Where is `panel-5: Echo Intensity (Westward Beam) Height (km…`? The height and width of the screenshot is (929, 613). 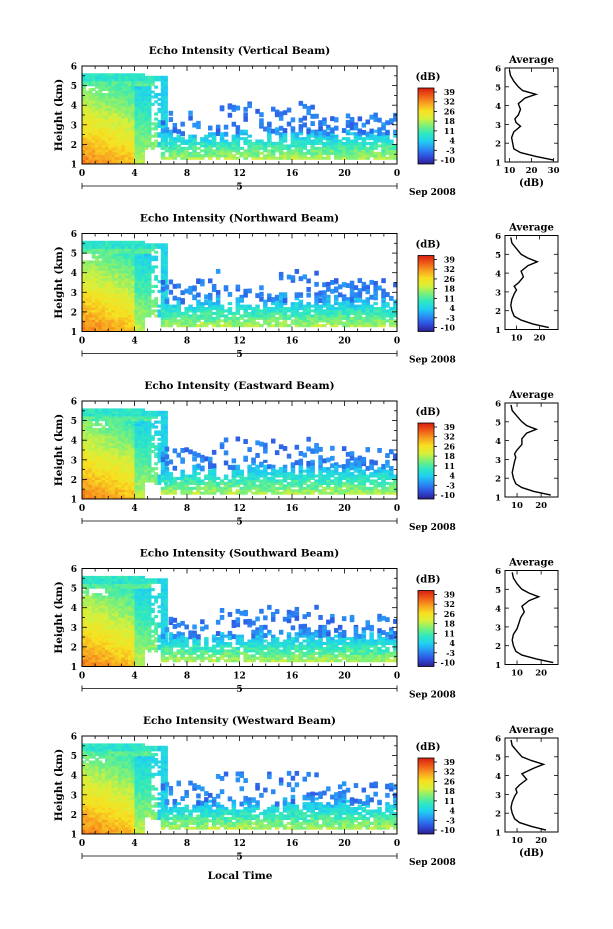 panel-5: Echo Intensity (Westward Beam) Height (km… is located at coordinates (306, 791).